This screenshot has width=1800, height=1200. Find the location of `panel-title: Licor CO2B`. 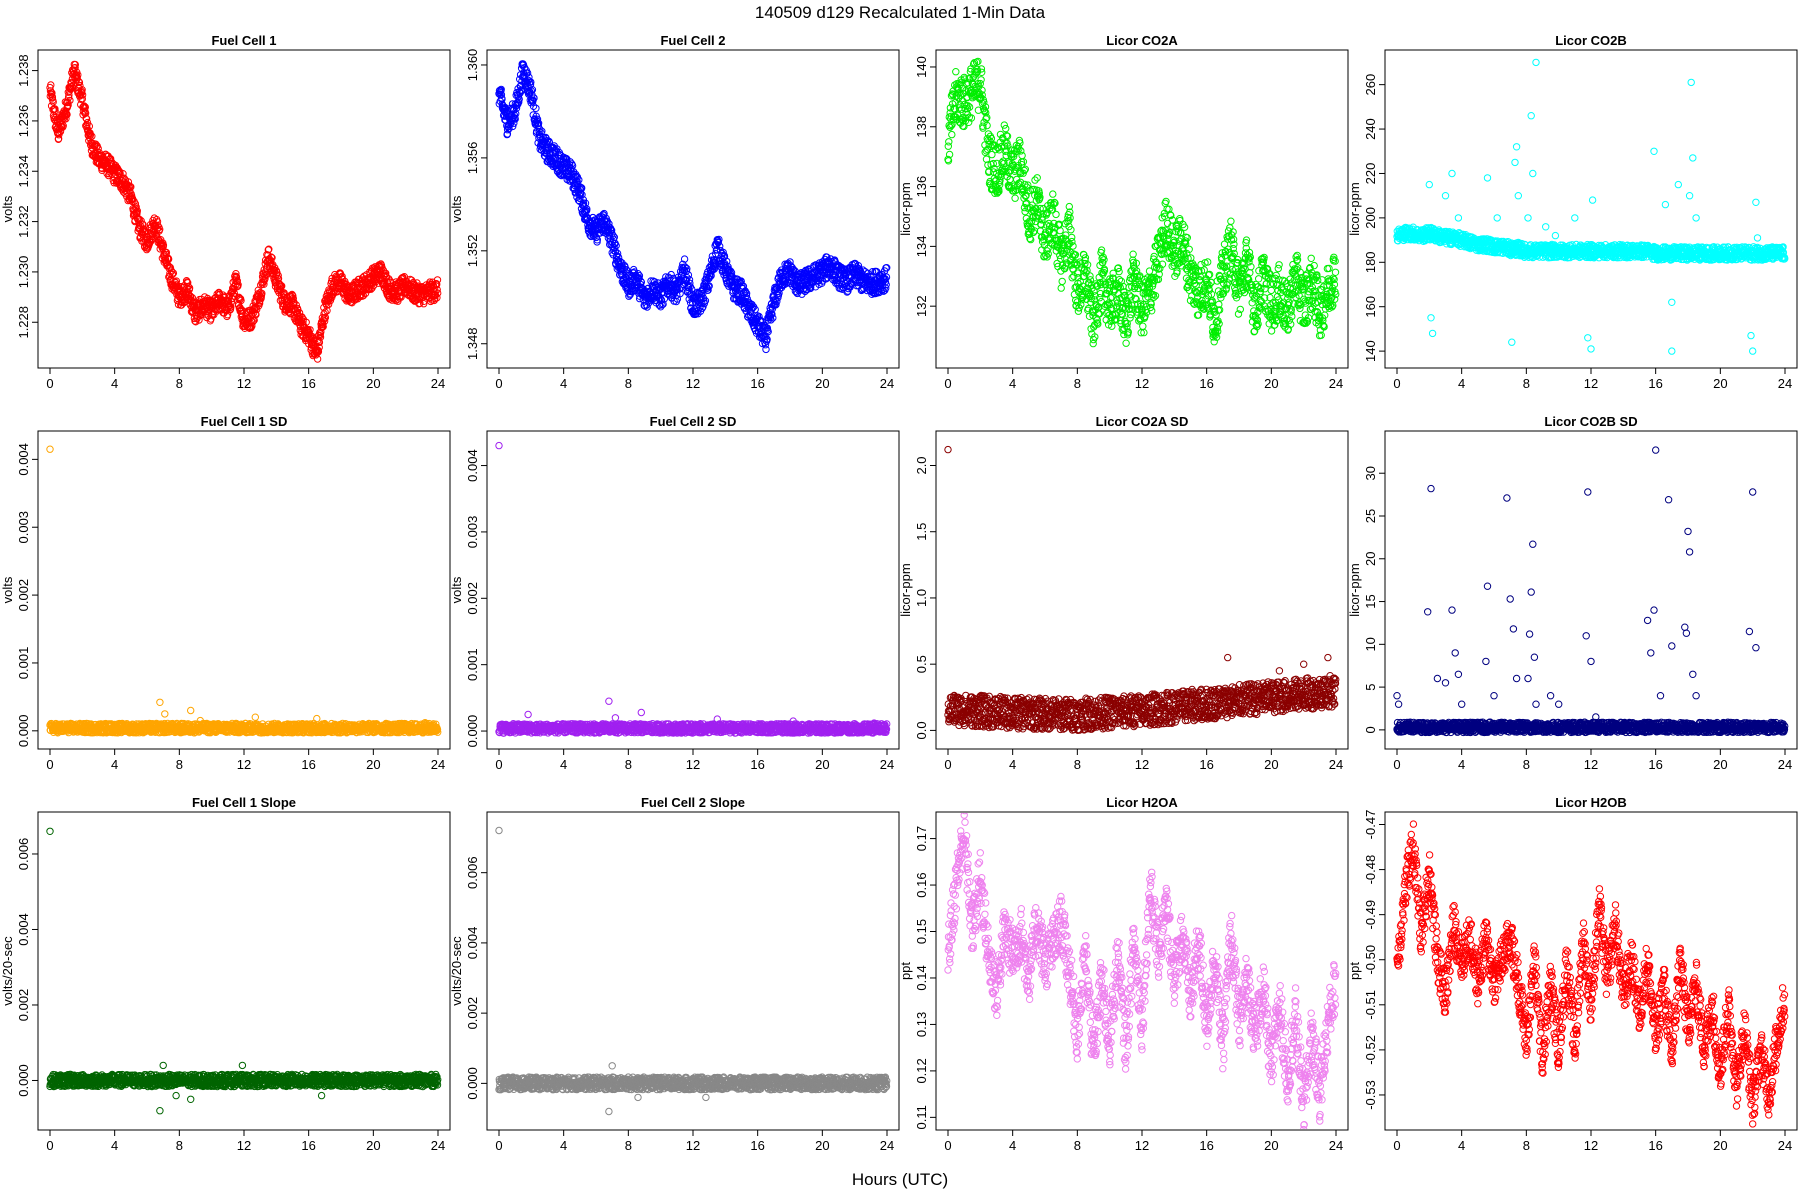

panel-title: Licor CO2B is located at coordinates (1591, 40).